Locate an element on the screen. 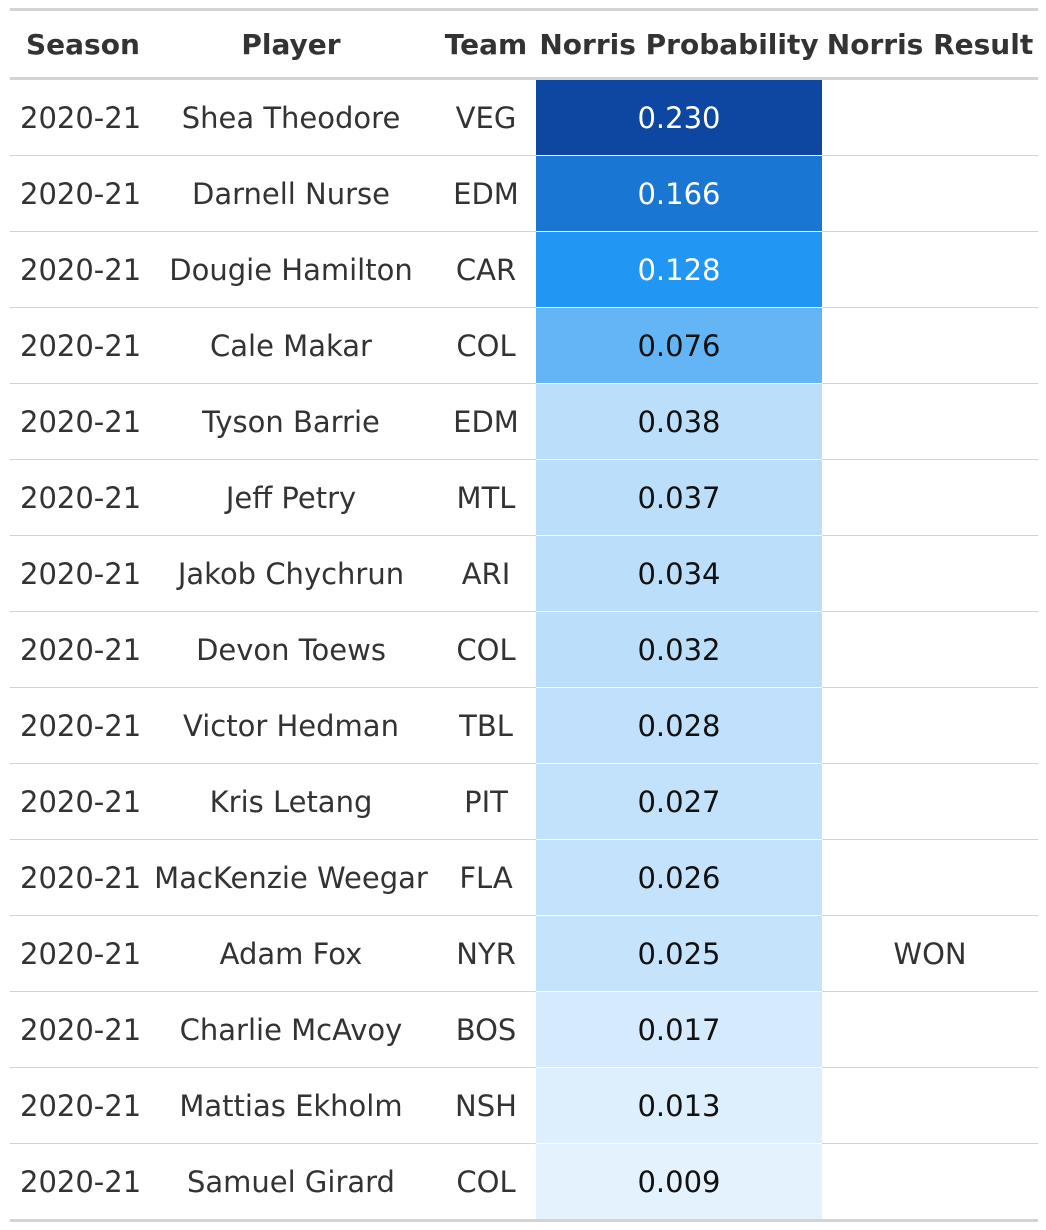  table-row: 2020-21 Adam Fox NYR 0.025 WON is located at coordinates (524, 953).